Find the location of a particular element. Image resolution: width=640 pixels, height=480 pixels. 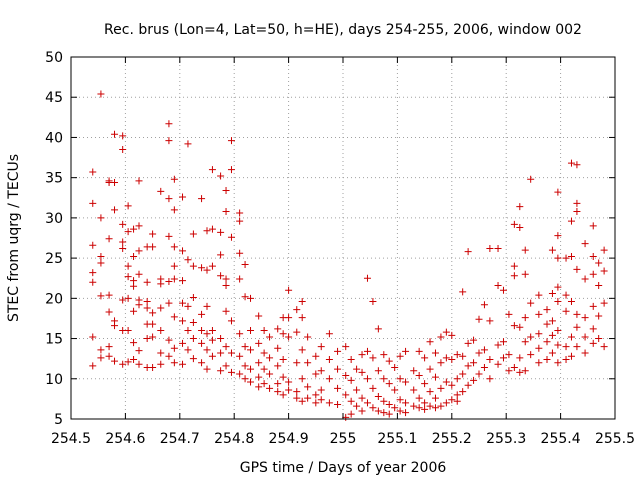

y-tick-label: 10 is located at coordinates (54, 380).